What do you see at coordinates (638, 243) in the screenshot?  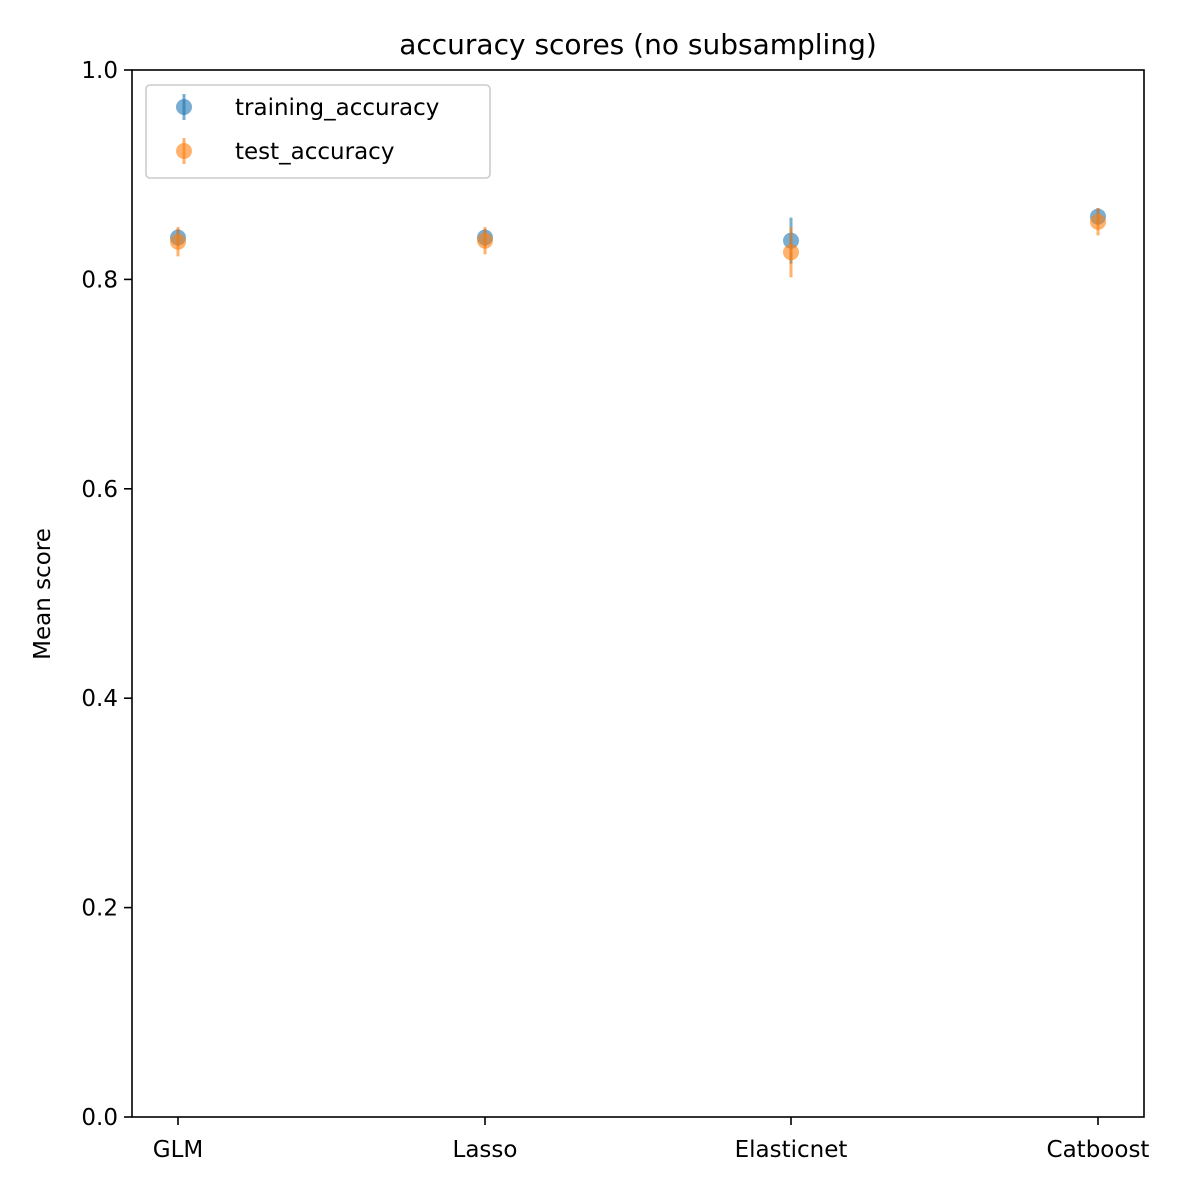 I see `data-marks` at bounding box center [638, 243].